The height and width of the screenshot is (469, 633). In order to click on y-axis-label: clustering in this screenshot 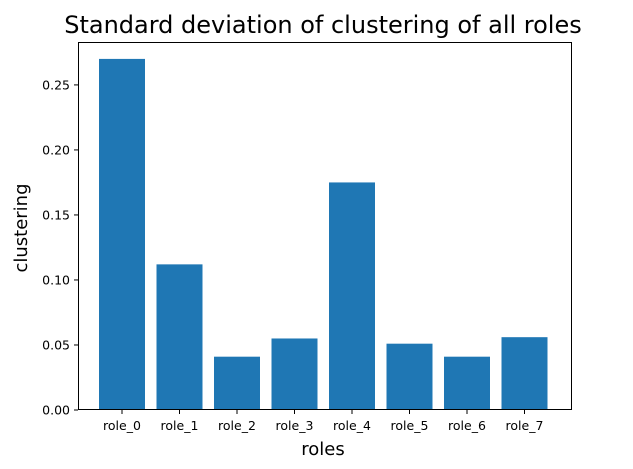, I will do `click(21, 227)`.